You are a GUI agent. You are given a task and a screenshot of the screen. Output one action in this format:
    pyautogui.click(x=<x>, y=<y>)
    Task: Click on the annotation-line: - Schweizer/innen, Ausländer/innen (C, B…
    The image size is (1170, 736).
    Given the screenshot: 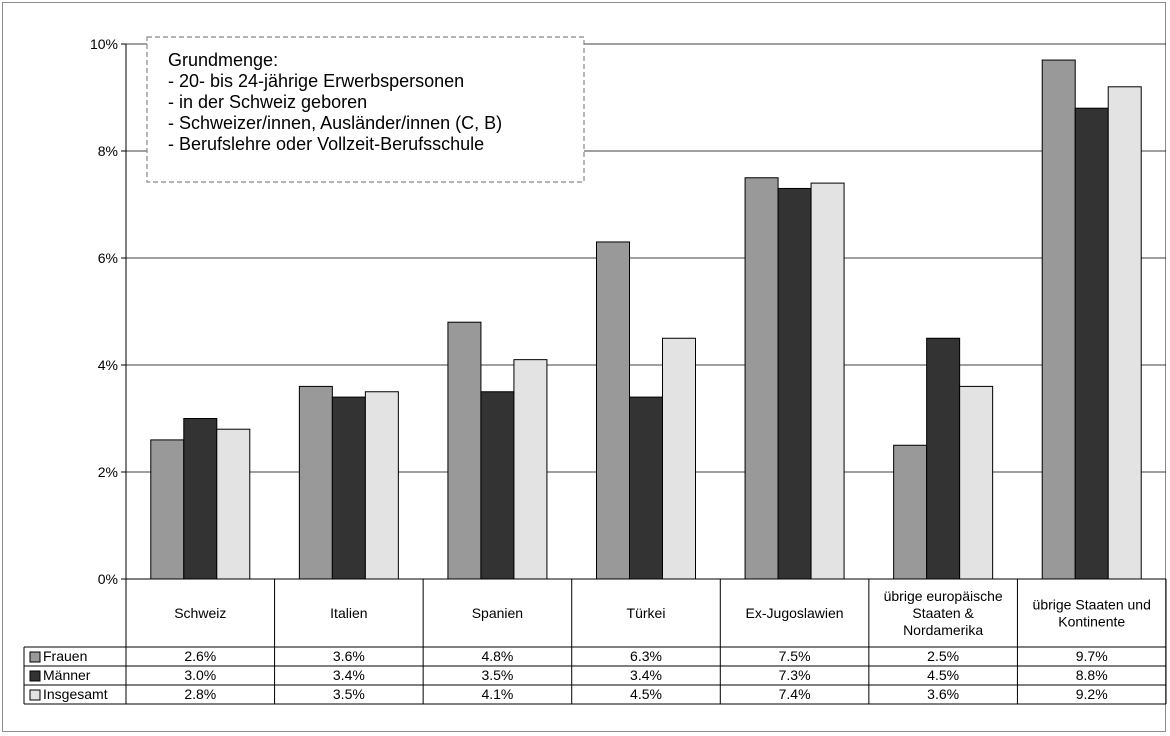 What is the action you would take?
    pyautogui.click(x=335, y=123)
    